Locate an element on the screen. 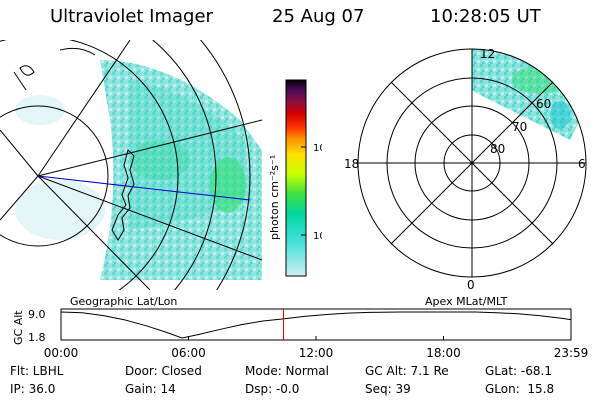 The image size is (600, 400). ytick-label: 1.8 is located at coordinates (37, 337).